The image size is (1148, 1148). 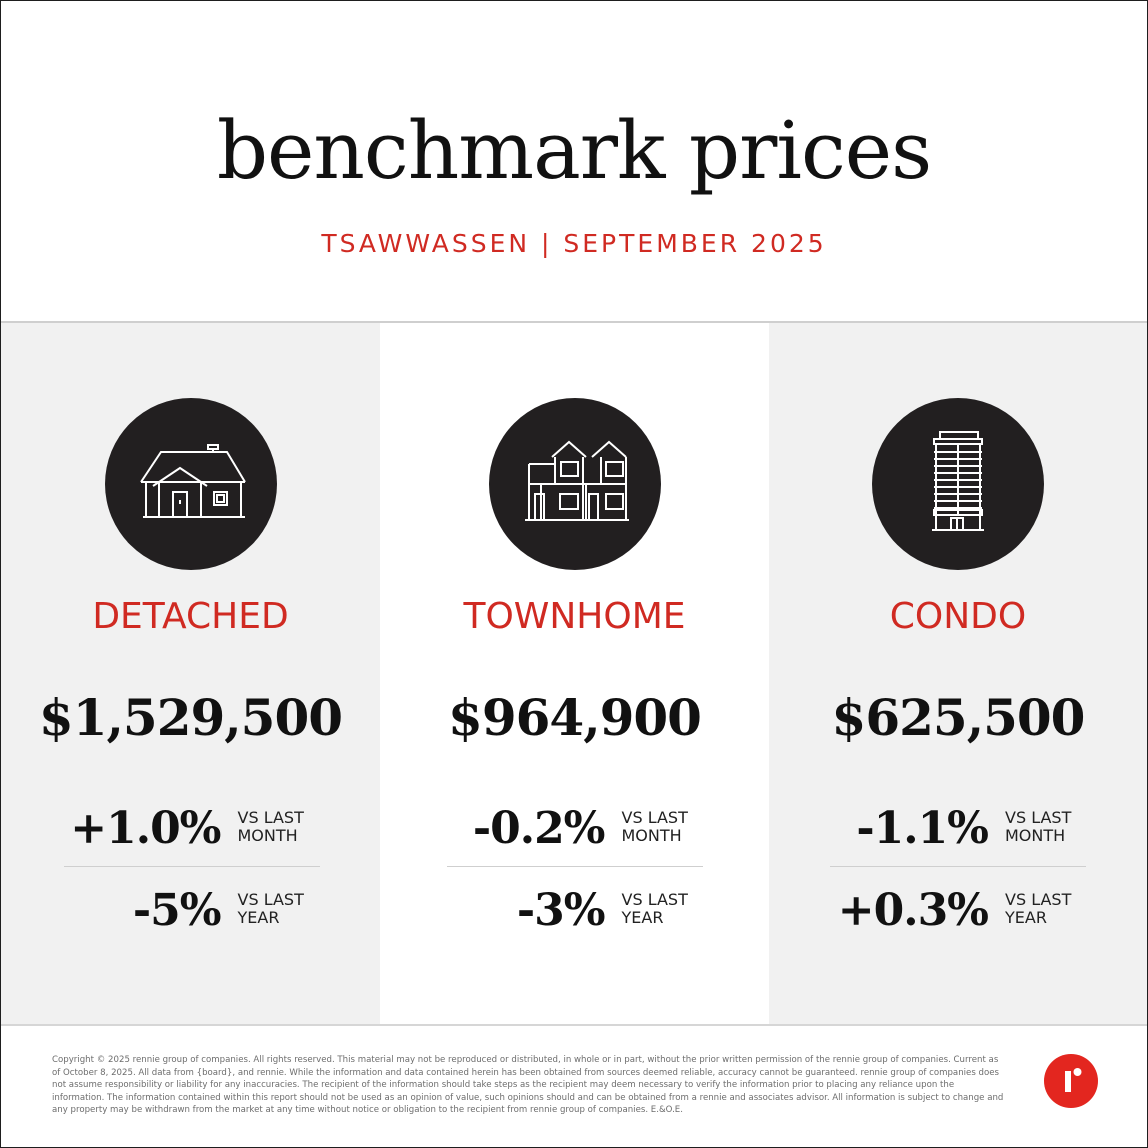 I want to click on year-change-row: +0.3% VS LAST YEAR, so click(x=958, y=911).